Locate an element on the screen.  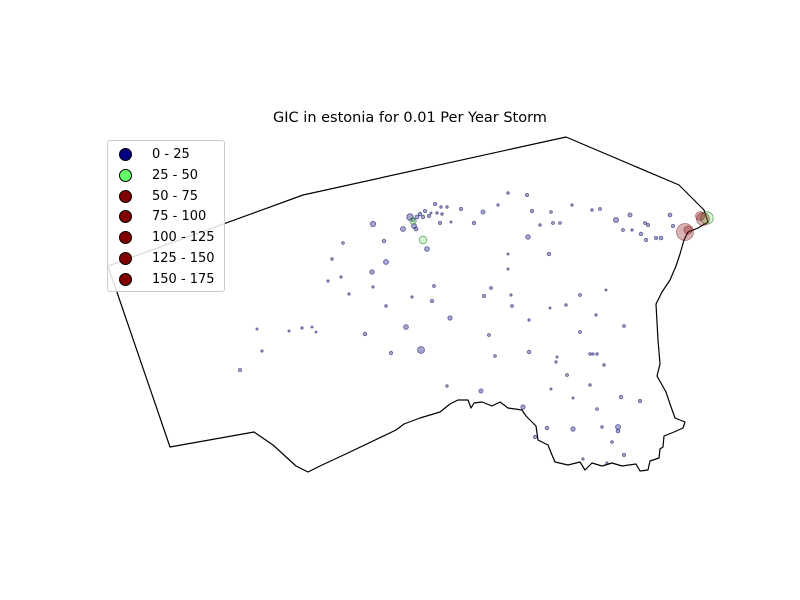
legend-item: 125 - 150 is located at coordinates (166, 259).